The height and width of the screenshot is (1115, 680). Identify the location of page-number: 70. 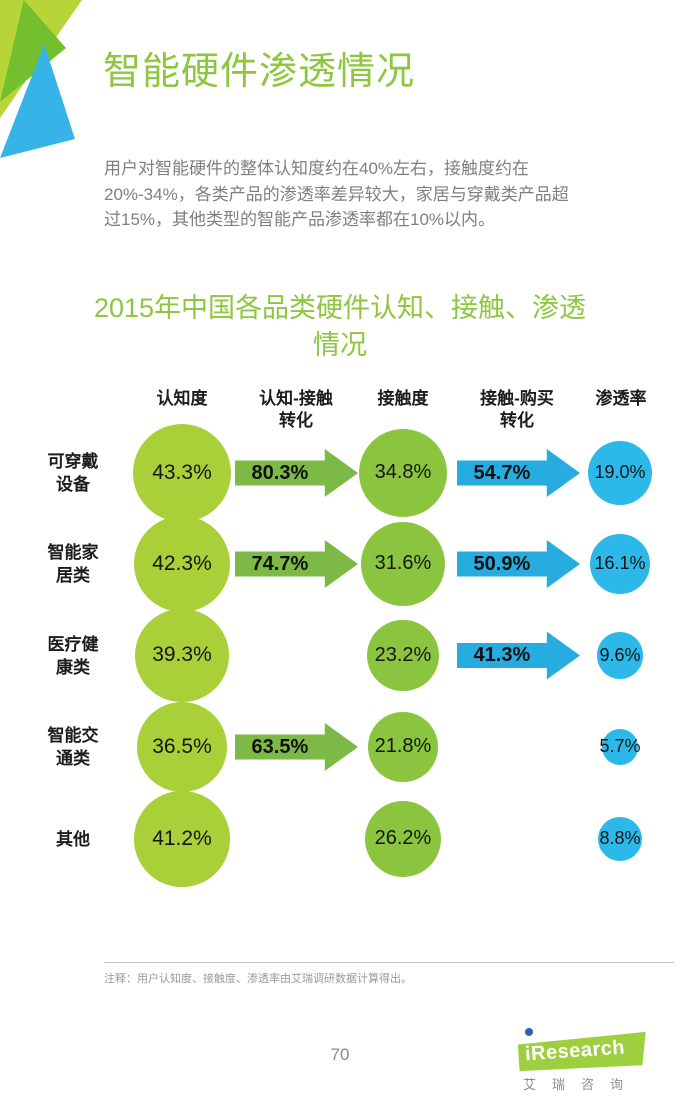
(340, 1054).